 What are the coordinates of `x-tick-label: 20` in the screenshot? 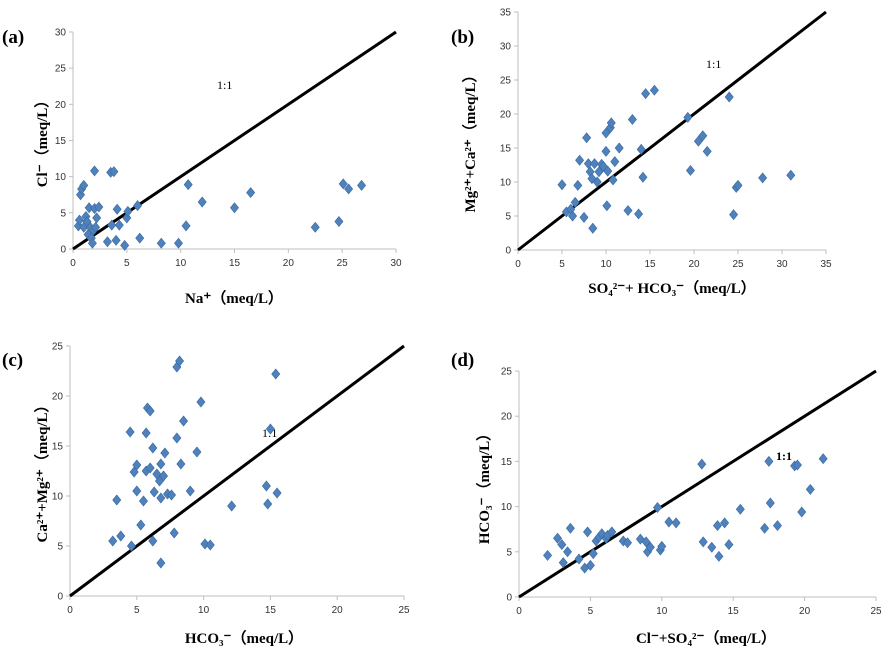 It's located at (805, 611).